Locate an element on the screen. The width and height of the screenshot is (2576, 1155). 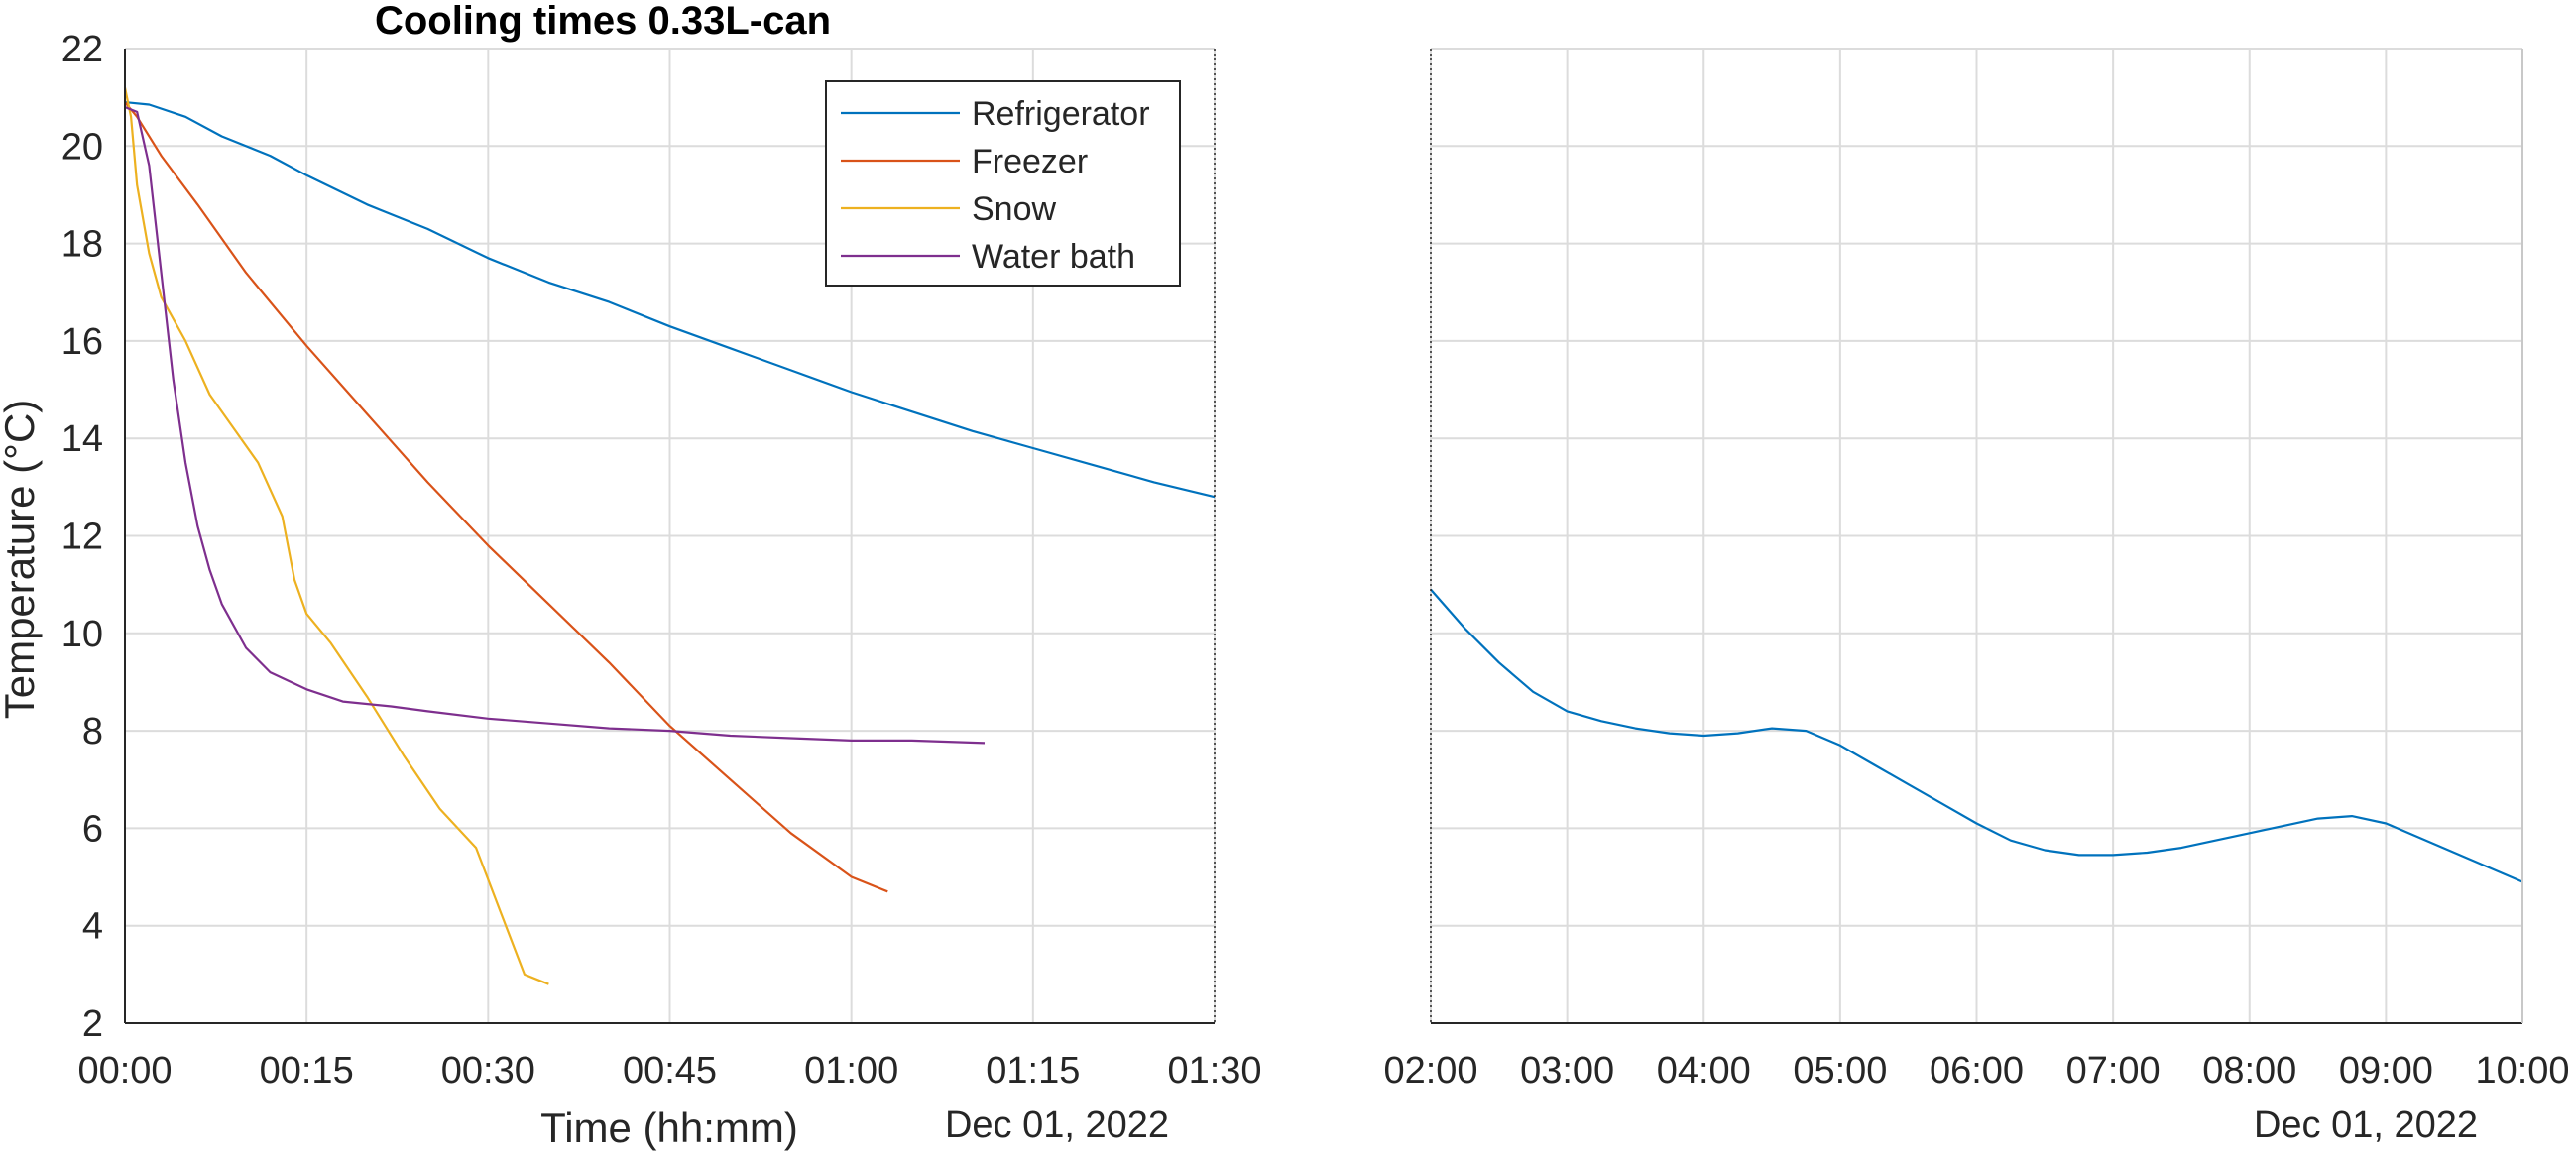
y-tick-label: 8 is located at coordinates (92, 731).